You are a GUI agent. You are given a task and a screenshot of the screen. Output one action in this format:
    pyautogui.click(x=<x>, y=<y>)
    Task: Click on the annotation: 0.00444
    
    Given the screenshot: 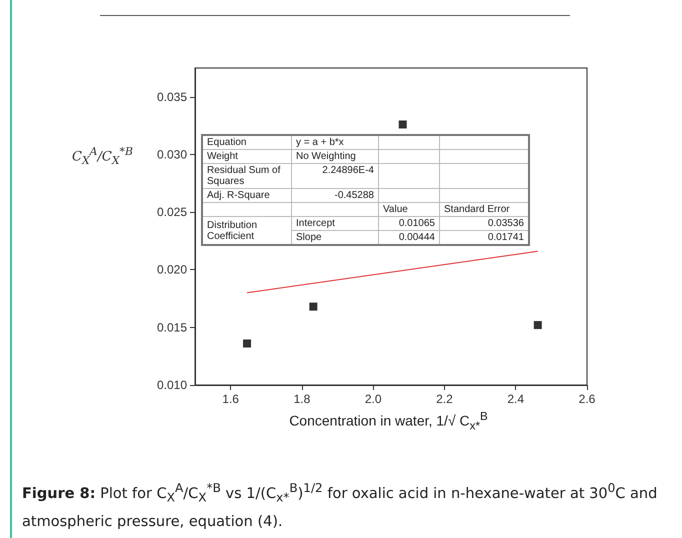 What is the action you would take?
    pyautogui.click(x=409, y=237)
    